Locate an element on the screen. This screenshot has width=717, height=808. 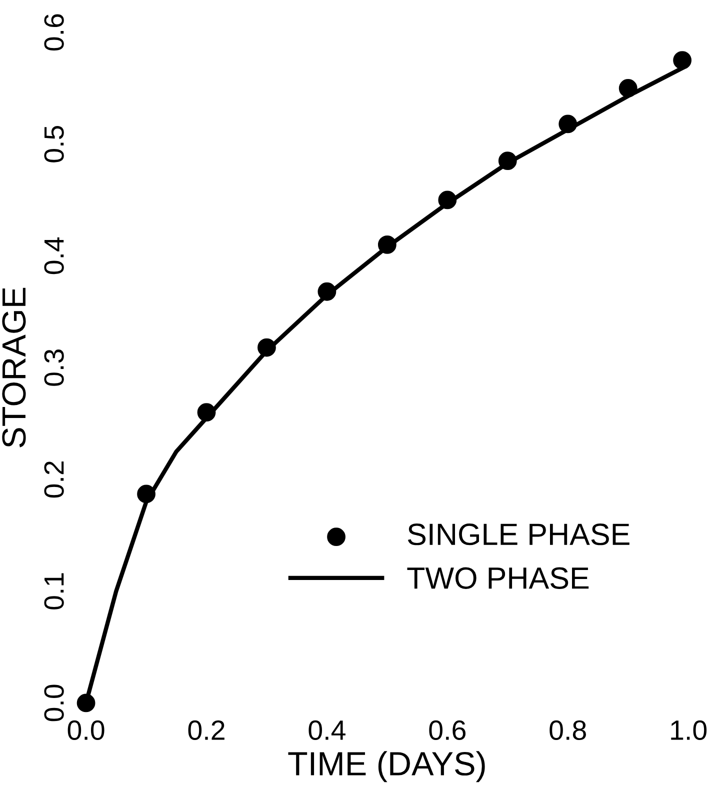
x-tick-label: 0.2 is located at coordinates (206, 730).